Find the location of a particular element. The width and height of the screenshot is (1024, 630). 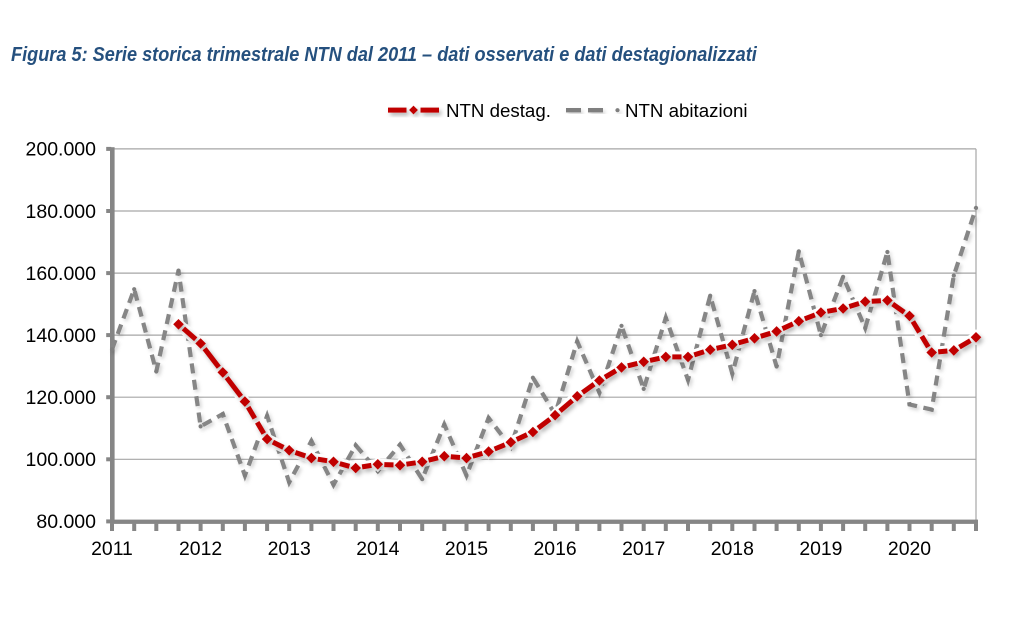

svg-text: 2016 is located at coordinates (555, 549).